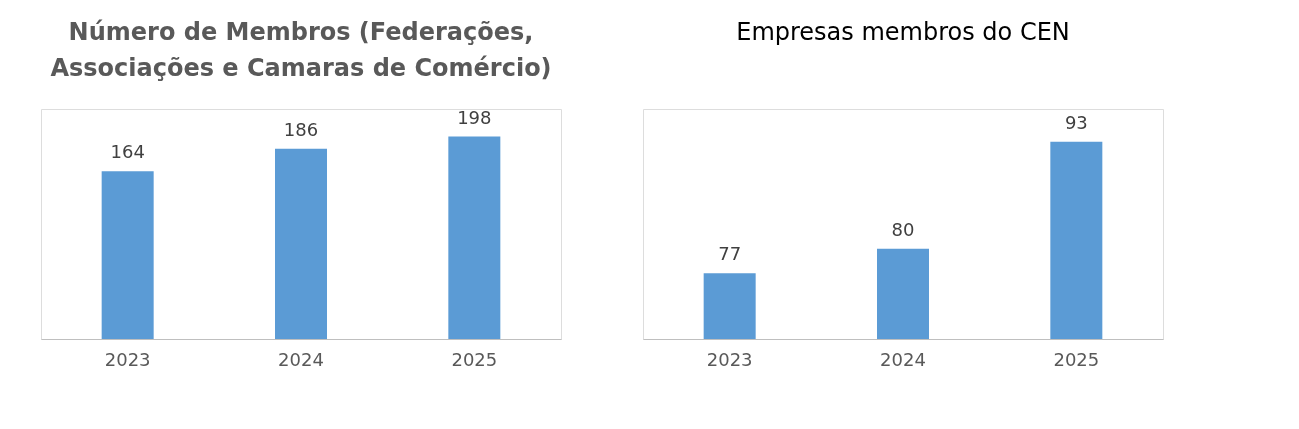 This screenshot has width=1299, height=429. Describe the element at coordinates (301, 50) in the screenshot. I see `chart-title: Número de Membros (Federações, Associações e Camaras de Comércio)` at that location.